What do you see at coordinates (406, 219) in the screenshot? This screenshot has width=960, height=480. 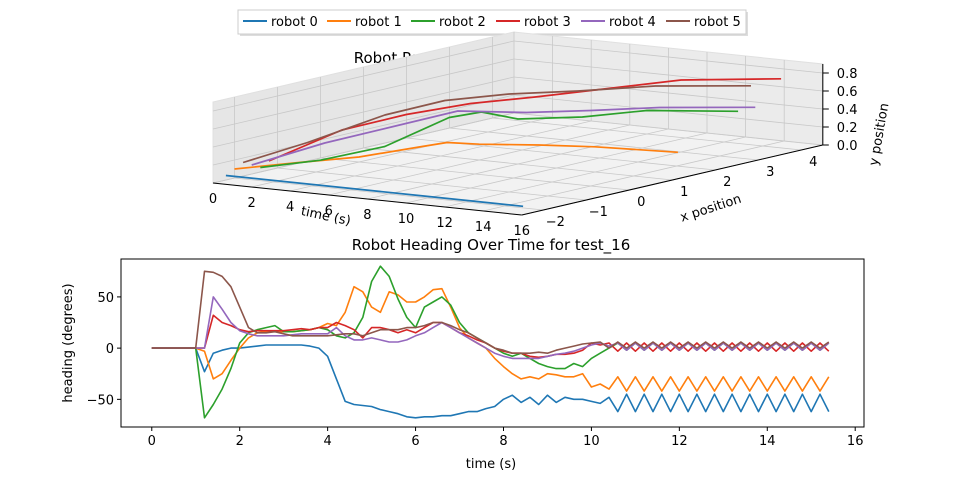 I see `3d-time-tick-label: 10` at bounding box center [406, 219].